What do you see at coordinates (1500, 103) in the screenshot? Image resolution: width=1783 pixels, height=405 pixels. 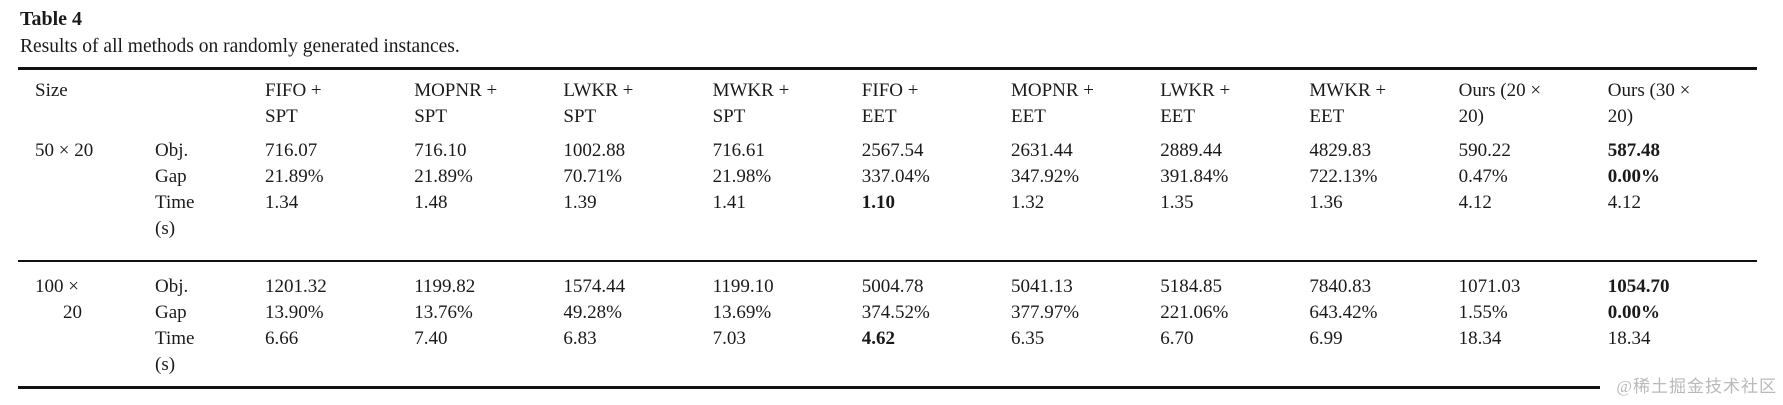 I see `col-header-ours-20x20: Ours (20 × 20)` at bounding box center [1500, 103].